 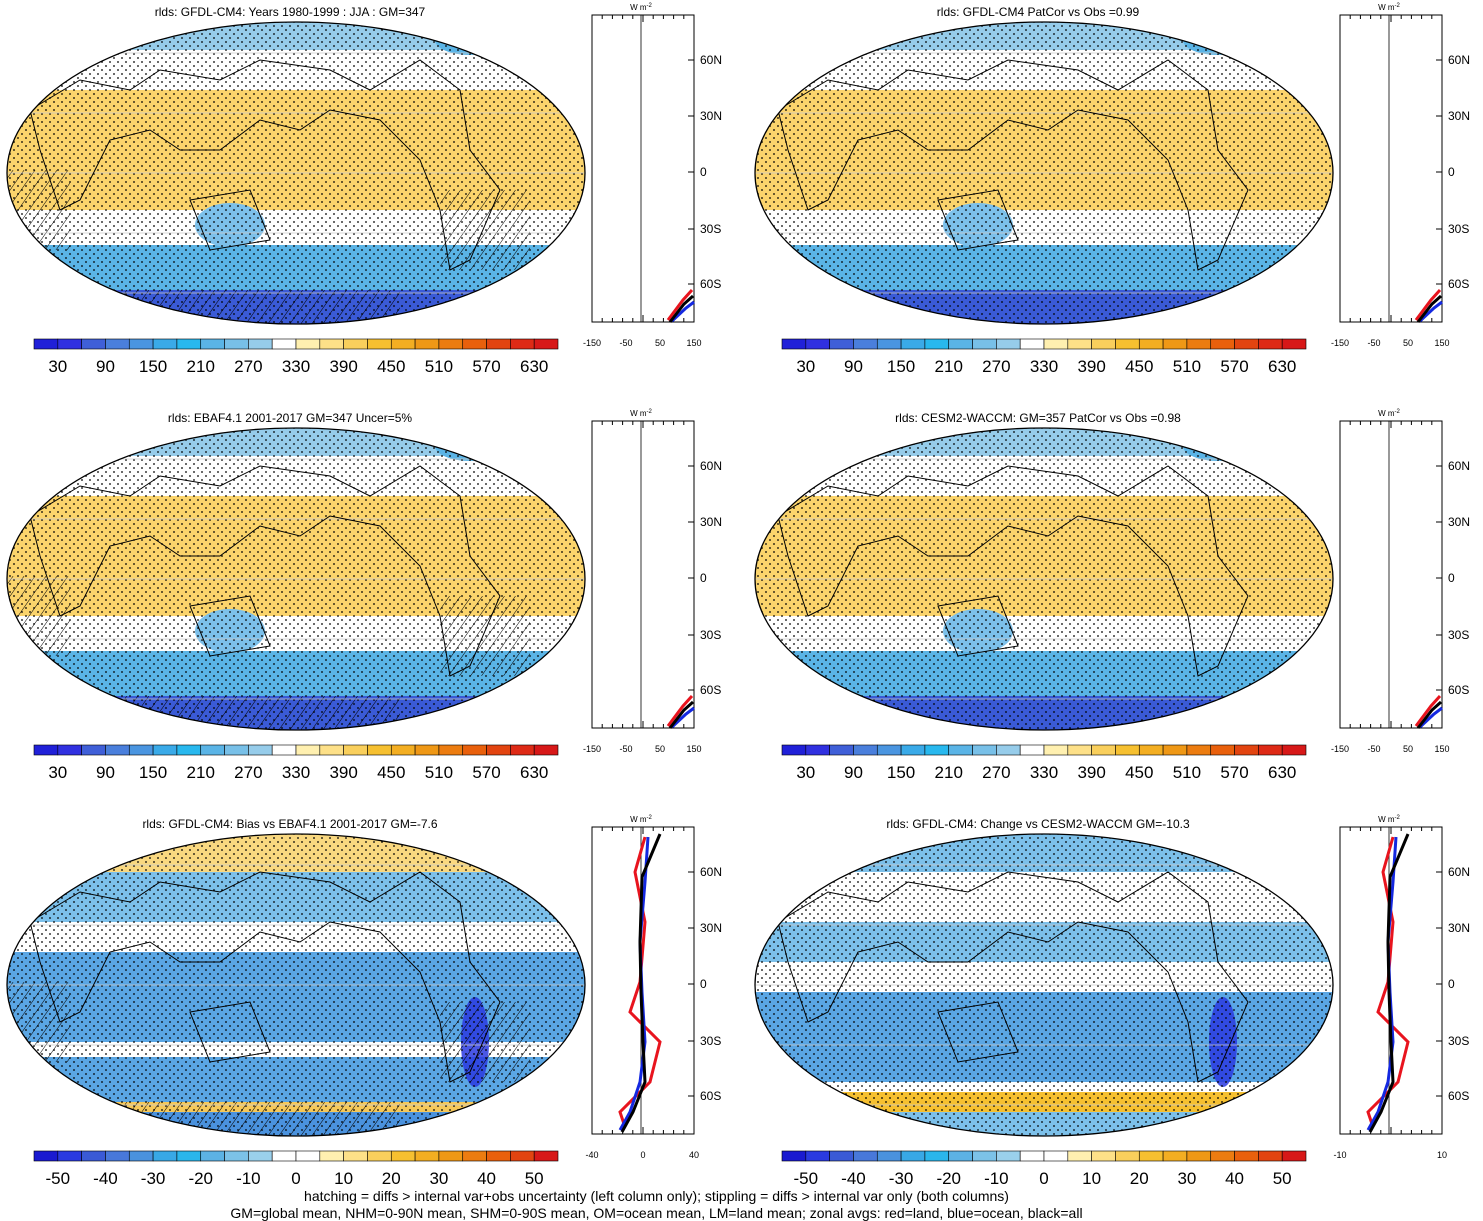 What do you see at coordinates (296, 173) in the screenshot?
I see `map-field` at bounding box center [296, 173].